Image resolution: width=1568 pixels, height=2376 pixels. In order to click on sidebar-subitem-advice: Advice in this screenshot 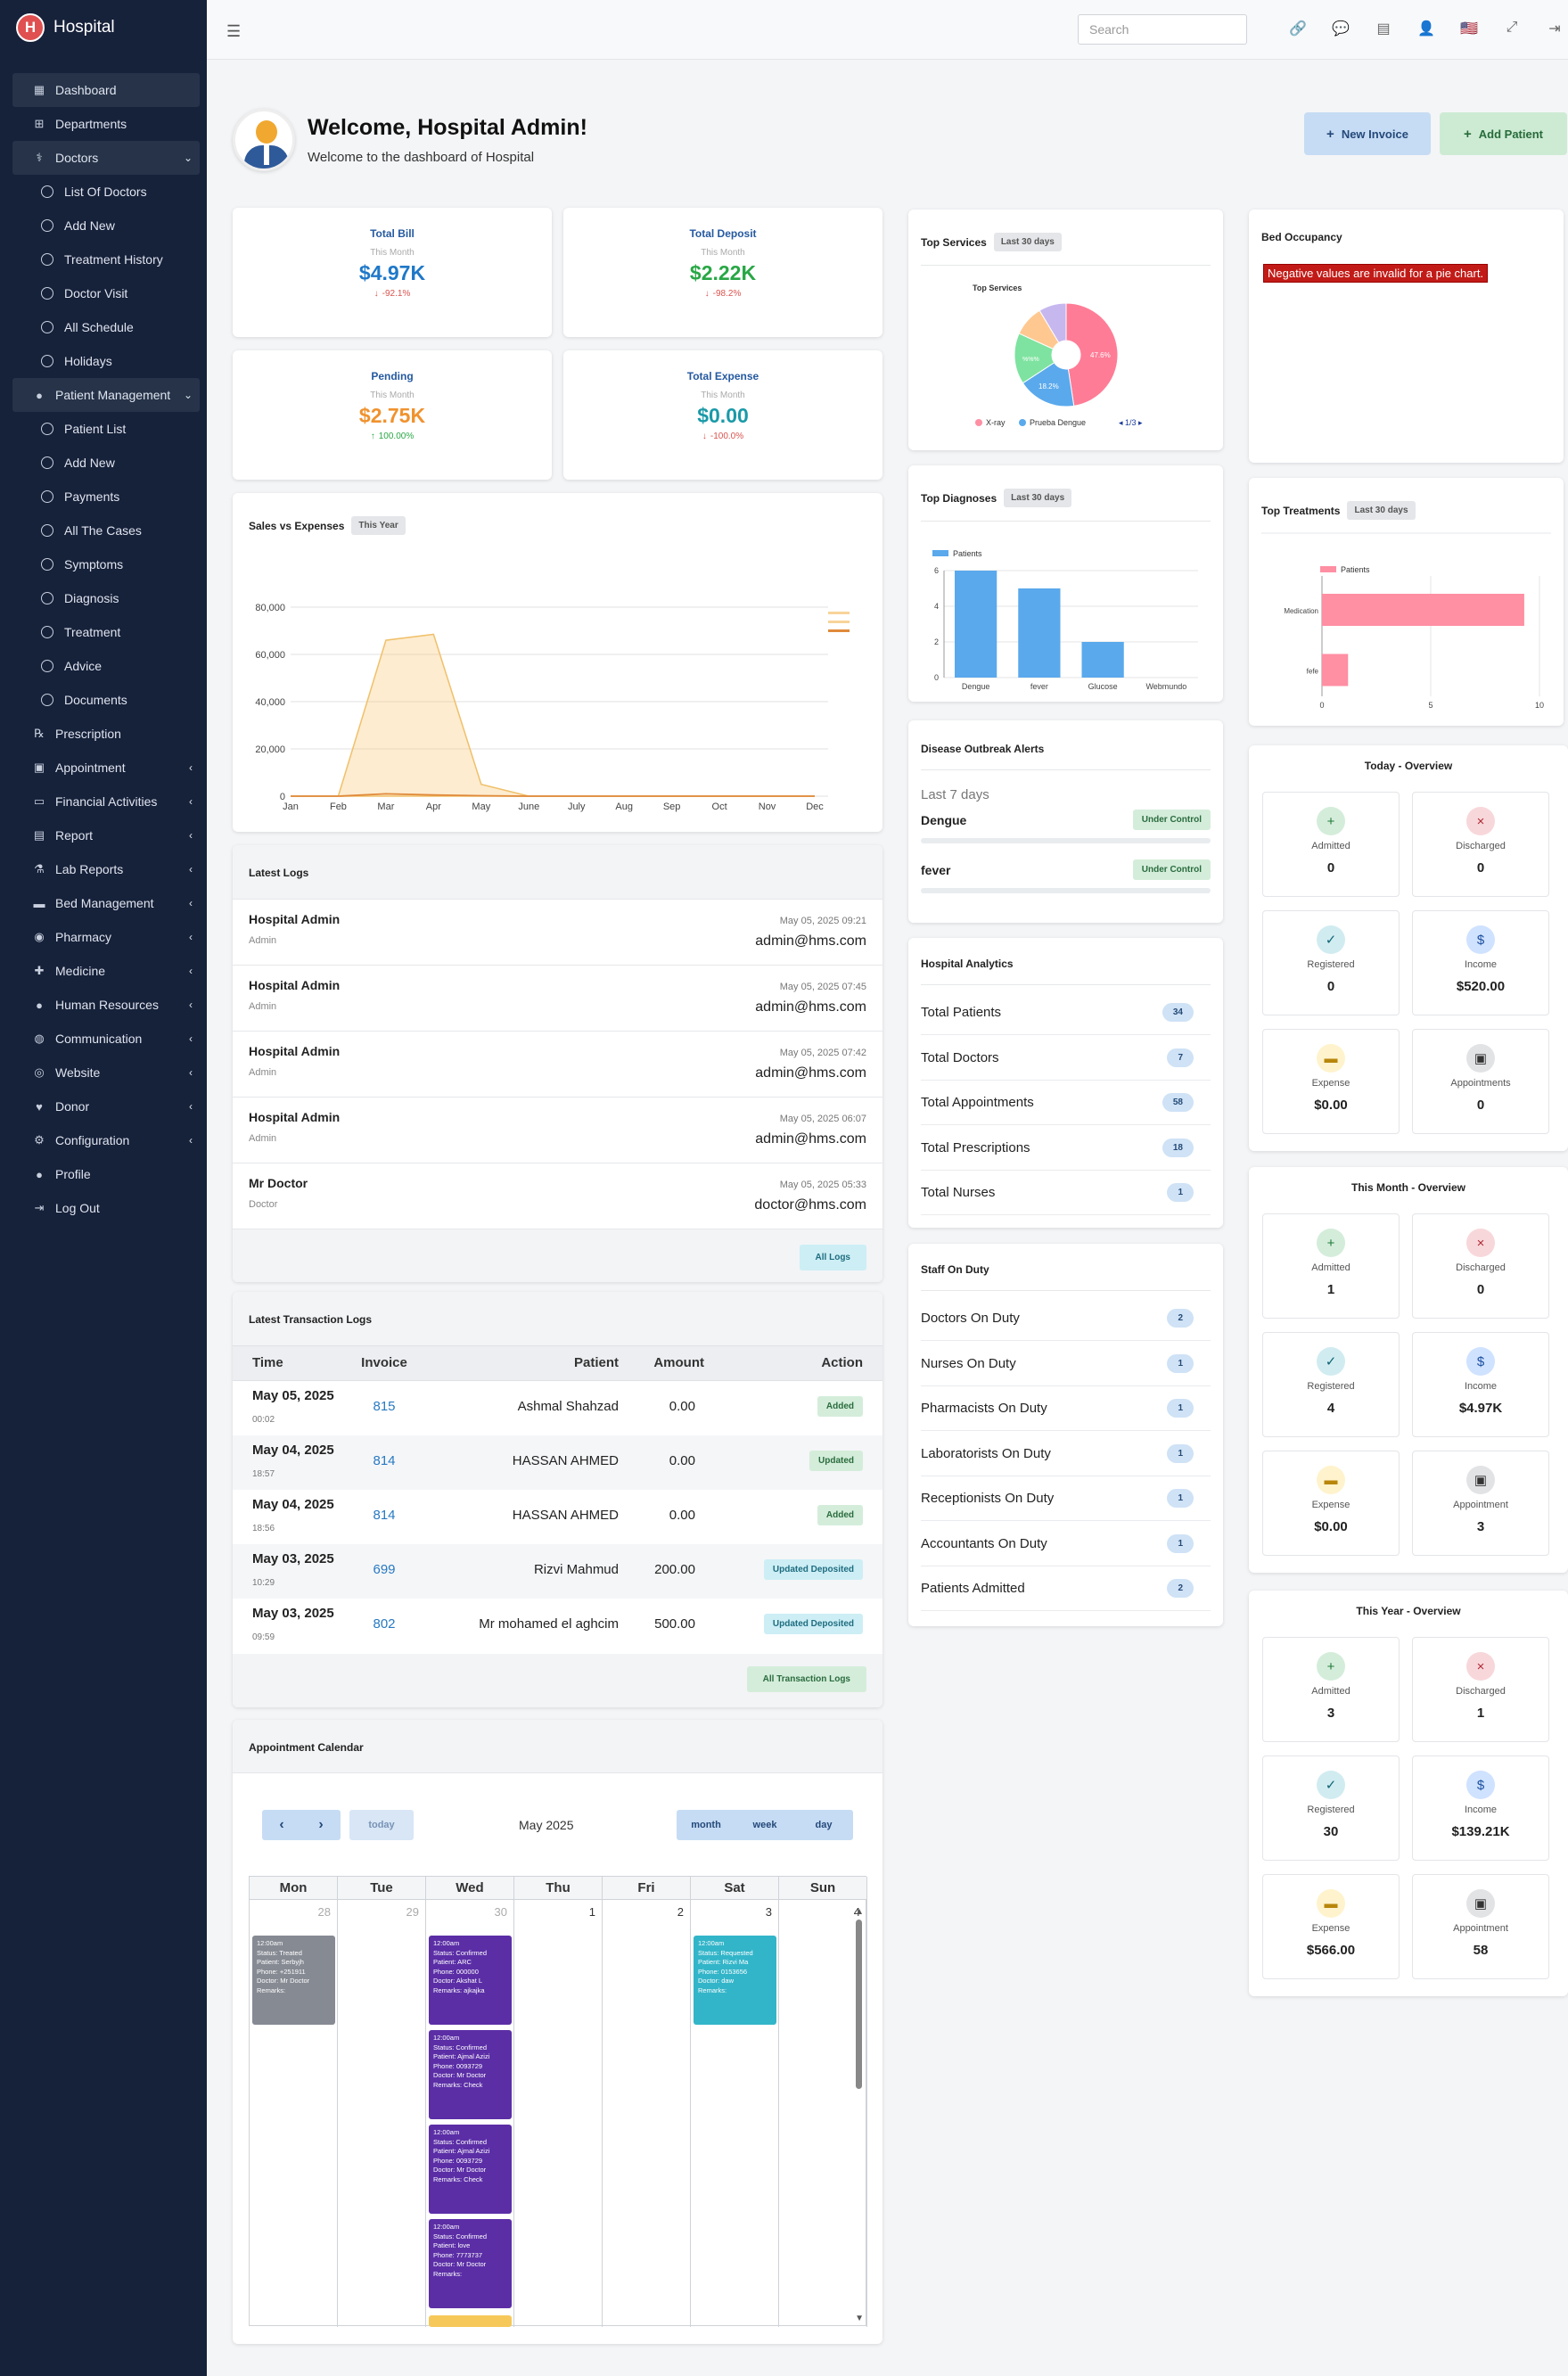, I will do `click(107, 666)`.